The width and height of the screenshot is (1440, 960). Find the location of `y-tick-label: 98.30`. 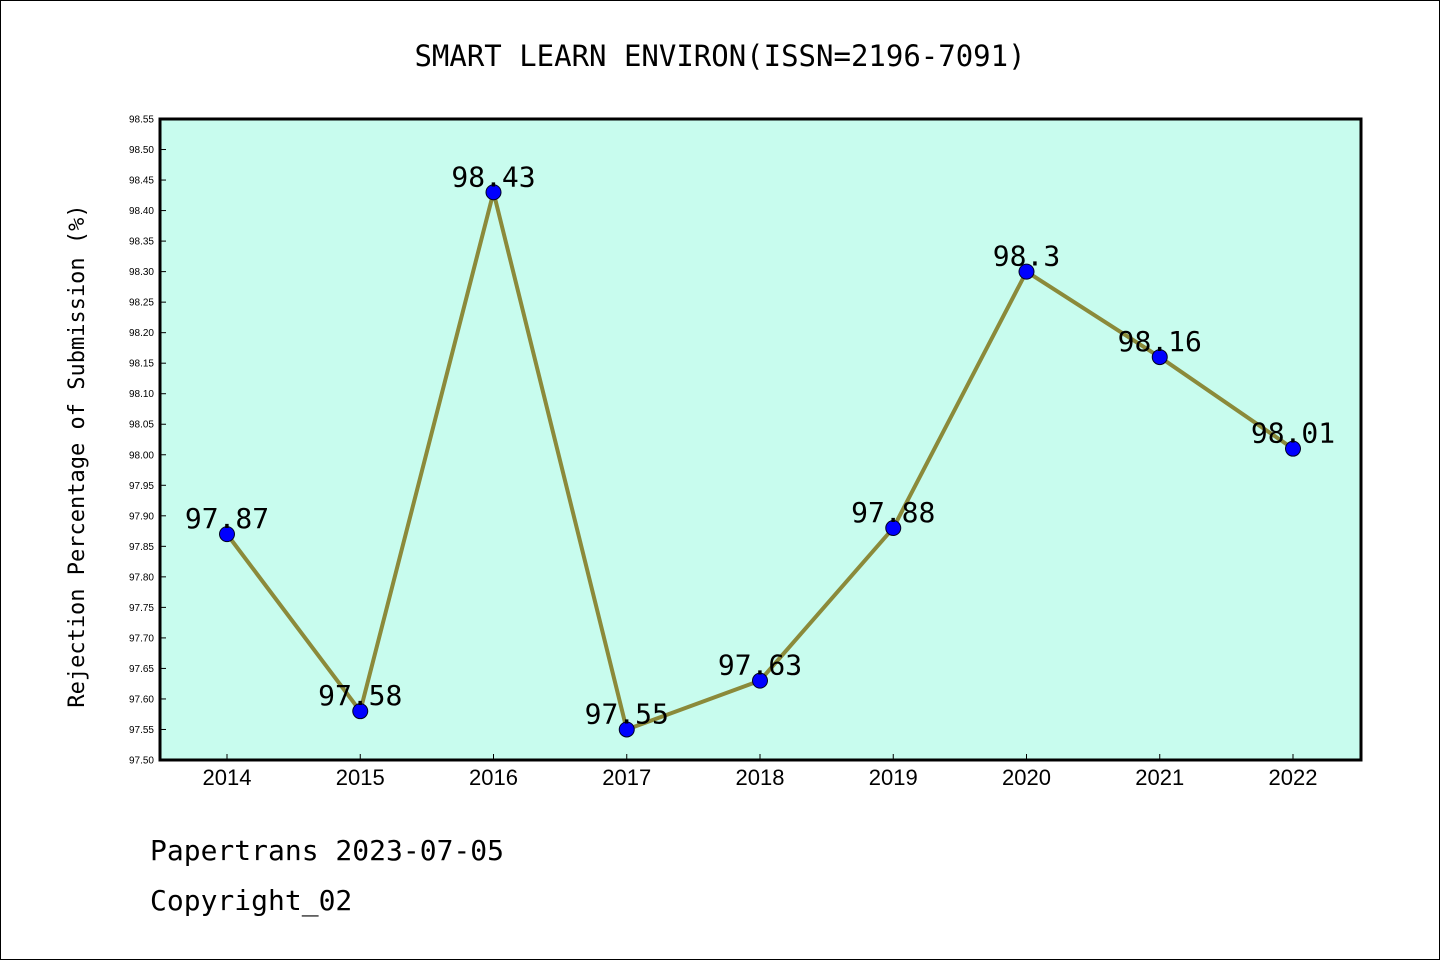

y-tick-label: 98.30 is located at coordinates (141, 272).